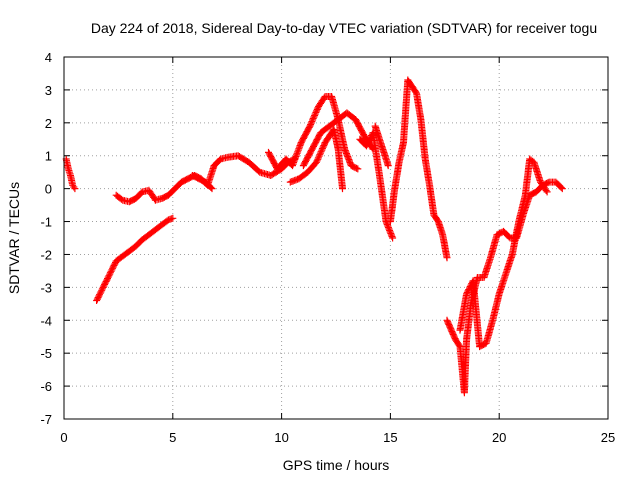  I want to click on x-tick-label: 25, so click(608, 437).